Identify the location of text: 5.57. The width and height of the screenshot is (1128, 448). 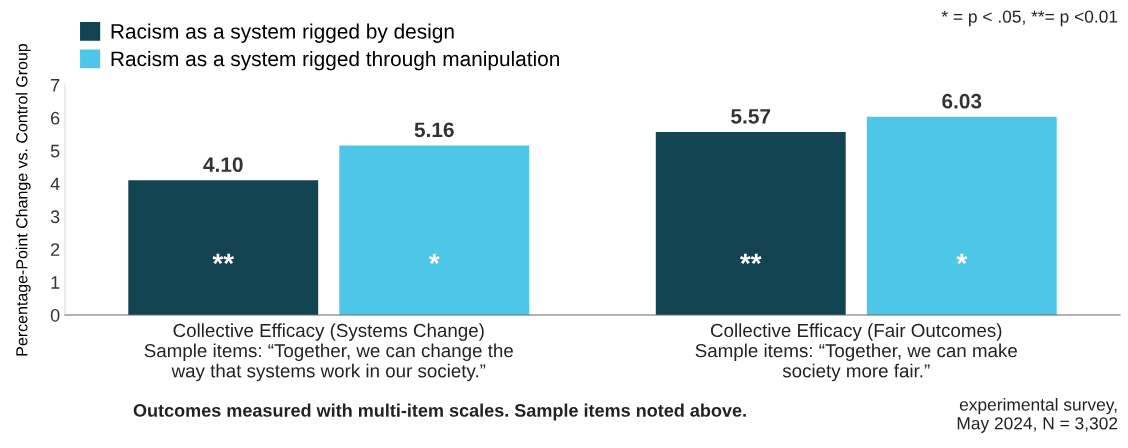
(751, 116).